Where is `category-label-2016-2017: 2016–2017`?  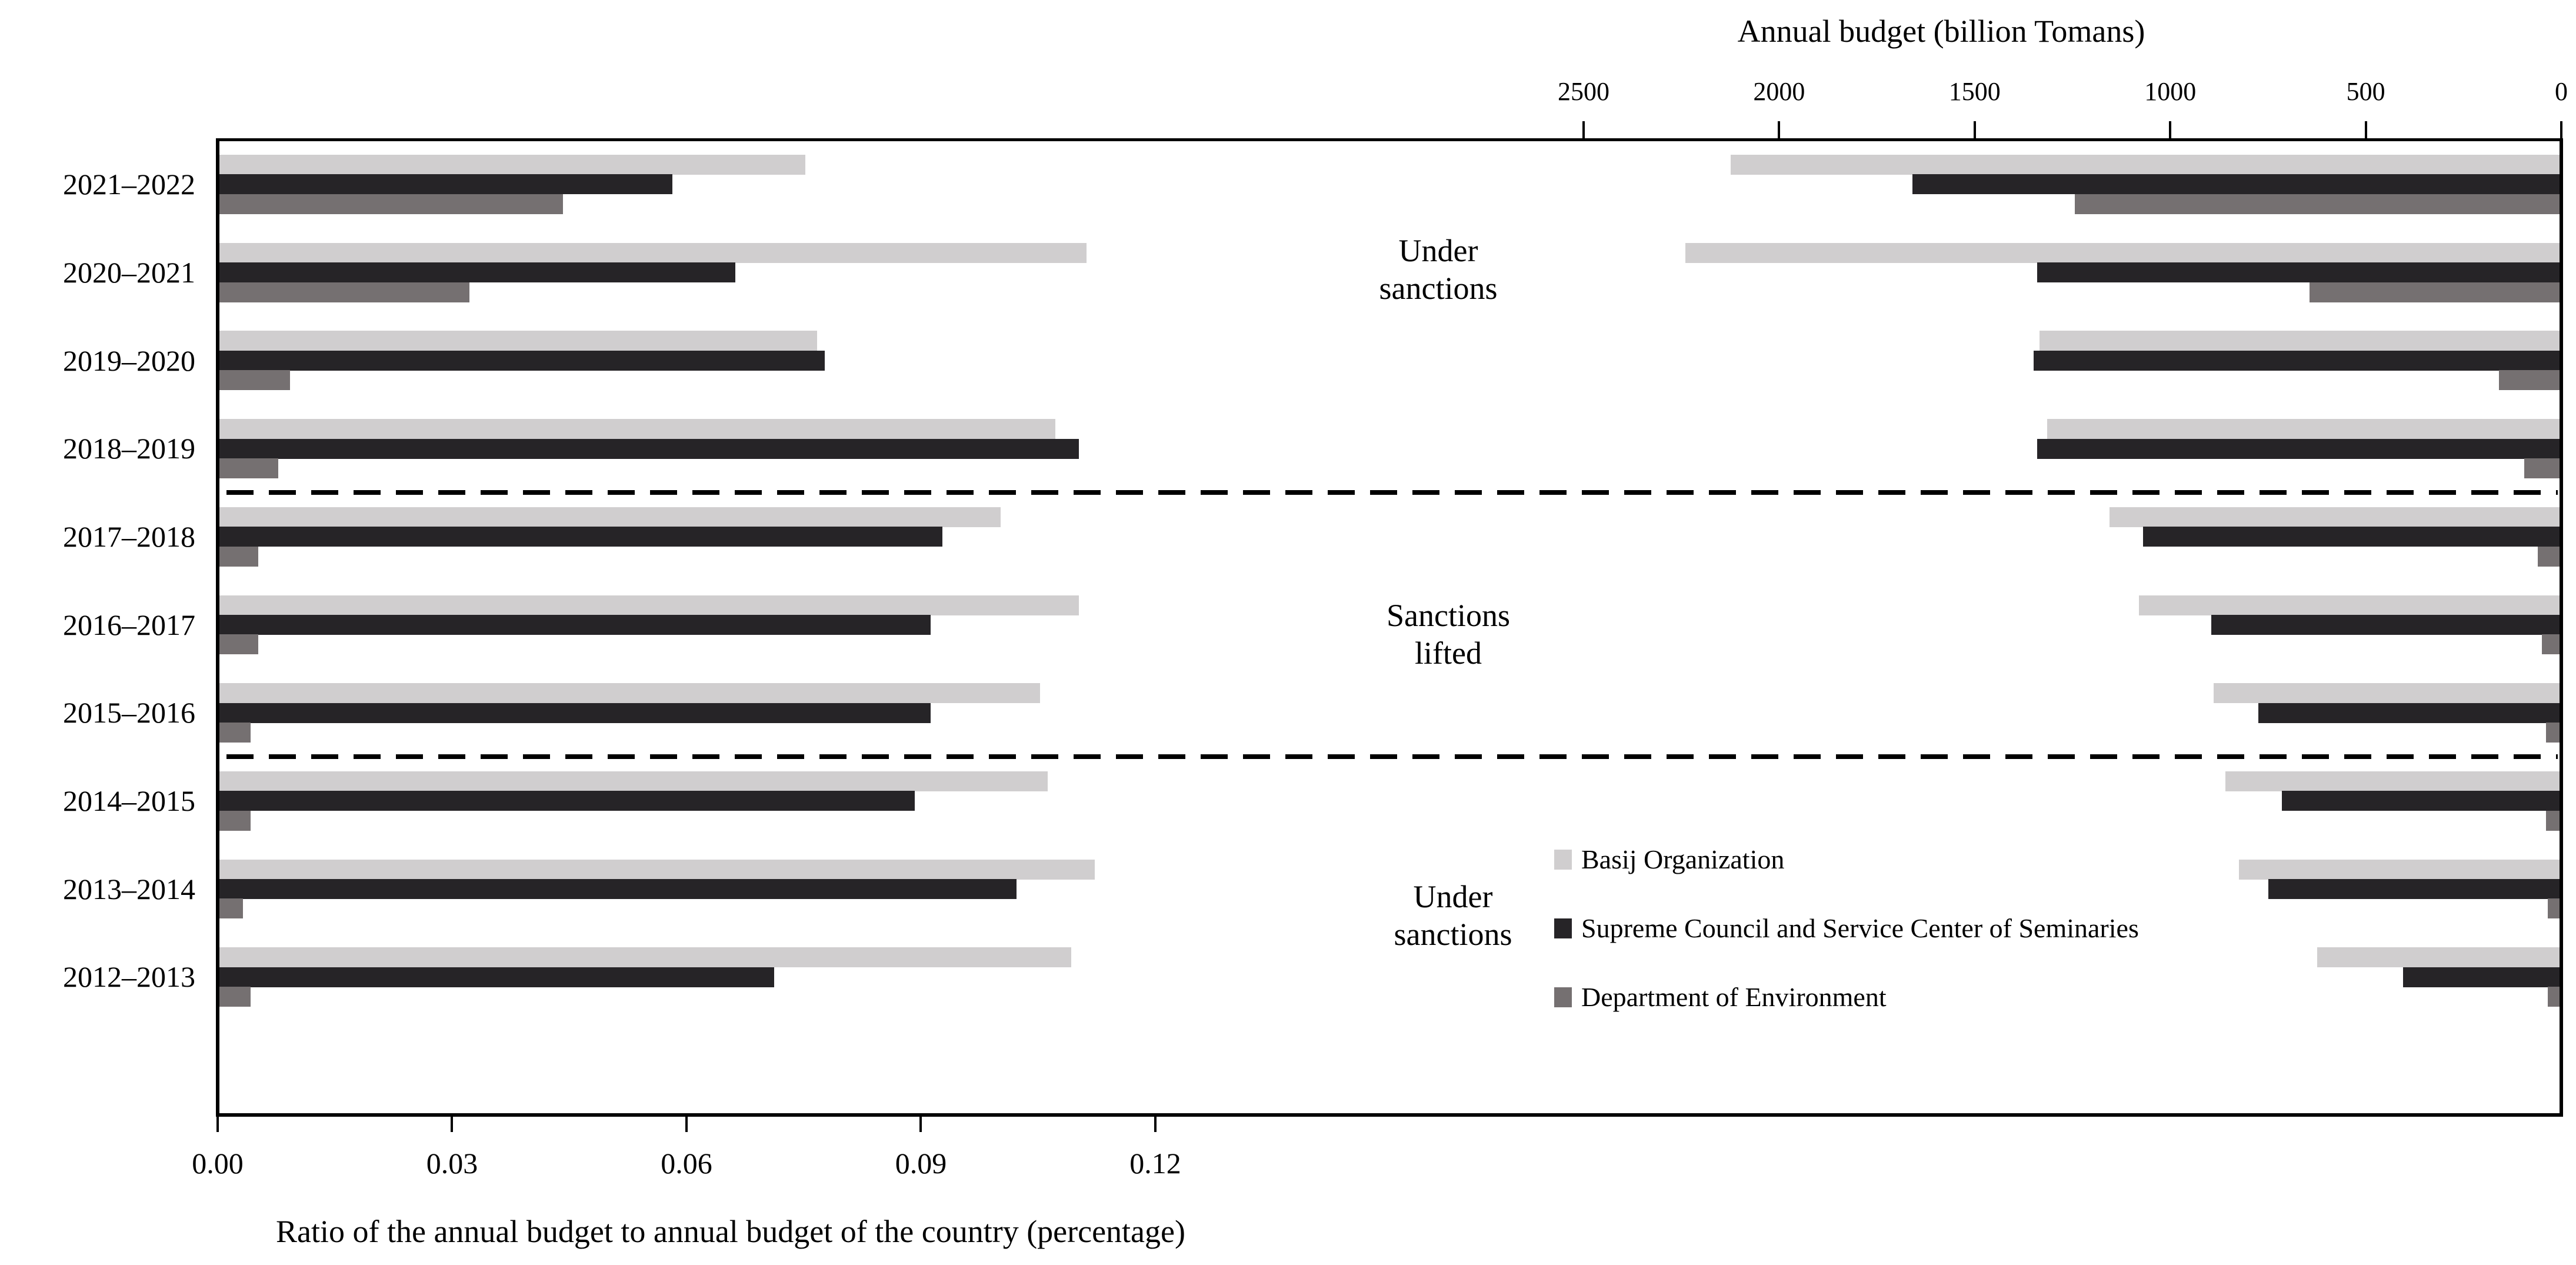
category-label-2016-2017: 2016–2017 is located at coordinates (129, 624).